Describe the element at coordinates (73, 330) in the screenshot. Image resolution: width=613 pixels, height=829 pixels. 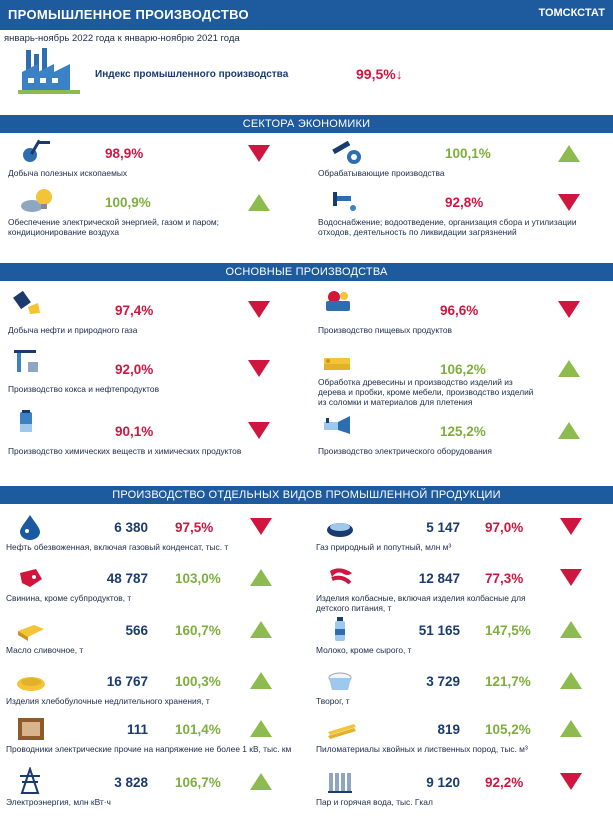
I see `production-label: Добыча нефти и природного газа` at that location.